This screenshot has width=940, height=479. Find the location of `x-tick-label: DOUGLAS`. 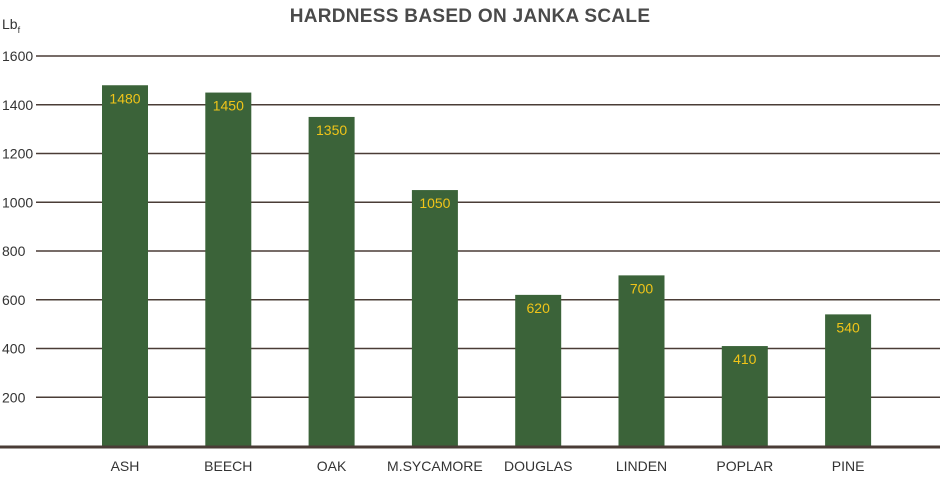

x-tick-label: DOUGLAS is located at coordinates (538, 466).